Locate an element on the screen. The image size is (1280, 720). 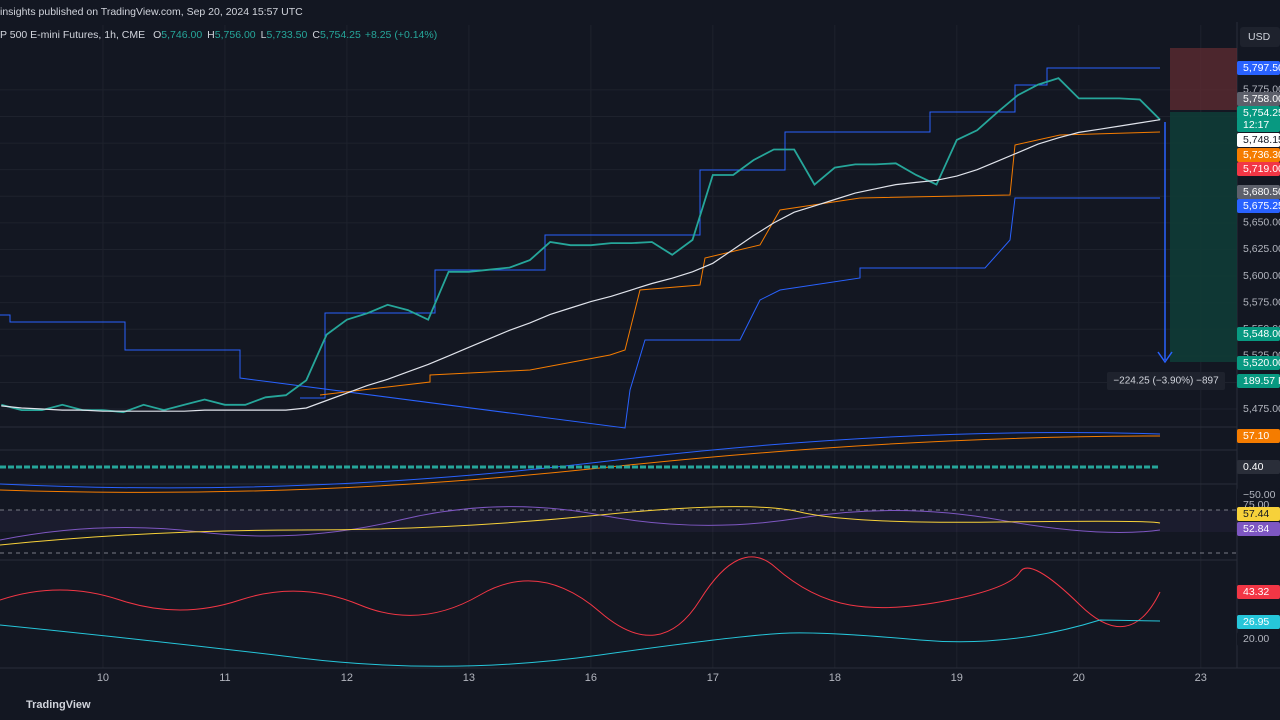
x-tick-label: 17 is located at coordinates (713, 678).